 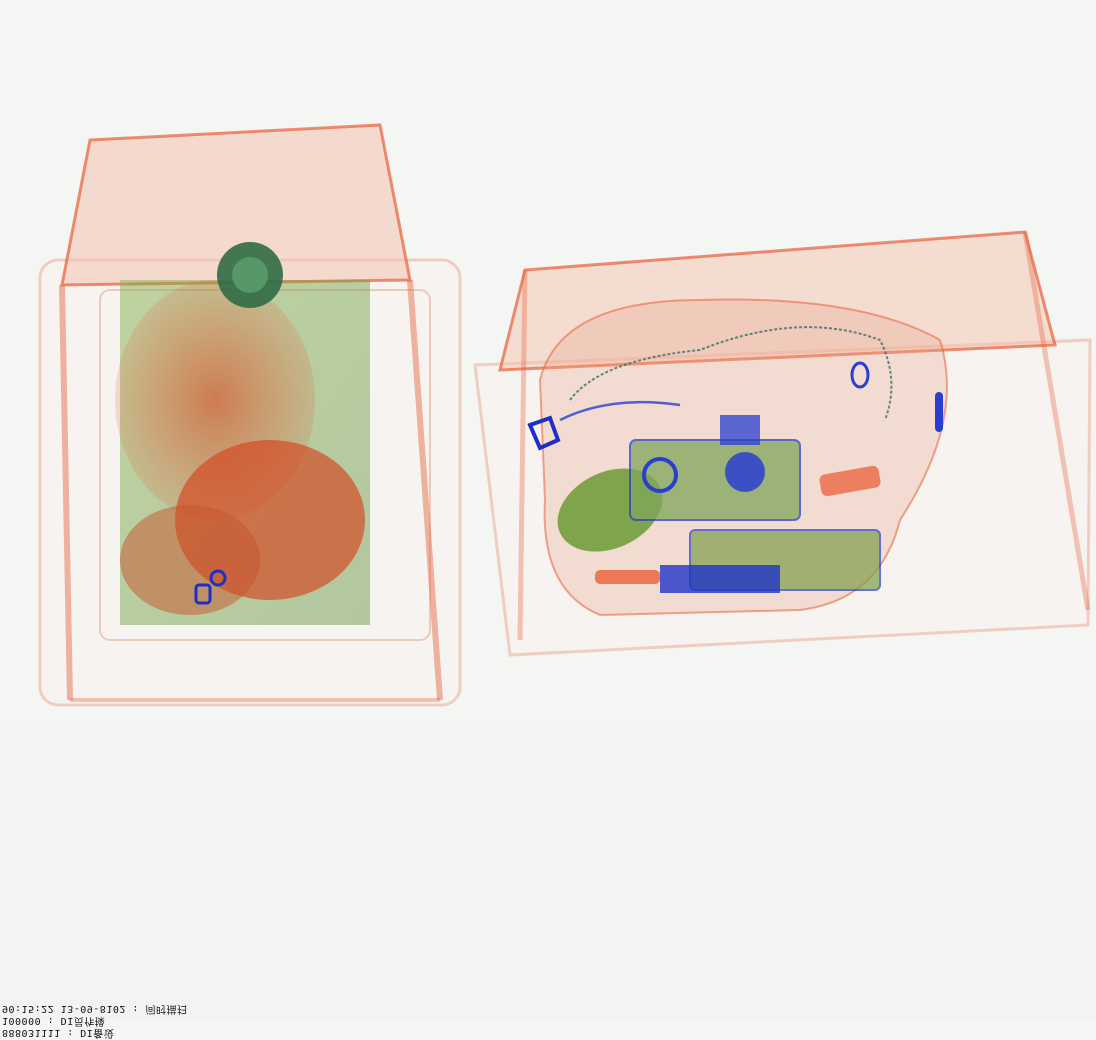 I want to click on device-id-text: 888031111 : DI备设, so click(x=58, y=1032).